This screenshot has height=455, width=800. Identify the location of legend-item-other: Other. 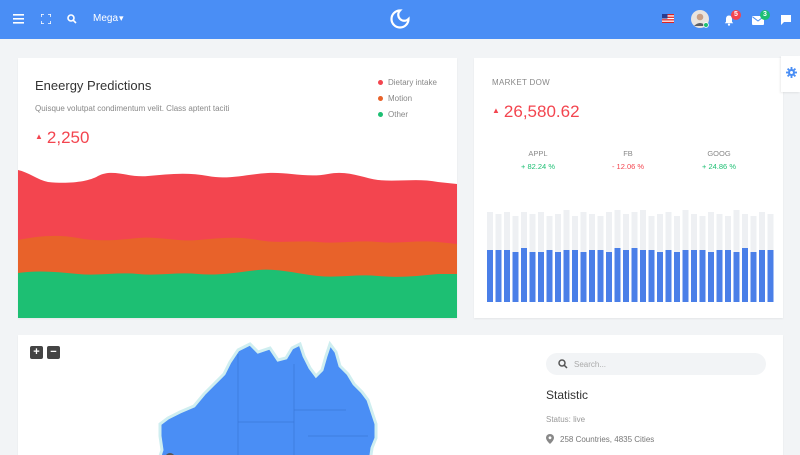
(407, 117).